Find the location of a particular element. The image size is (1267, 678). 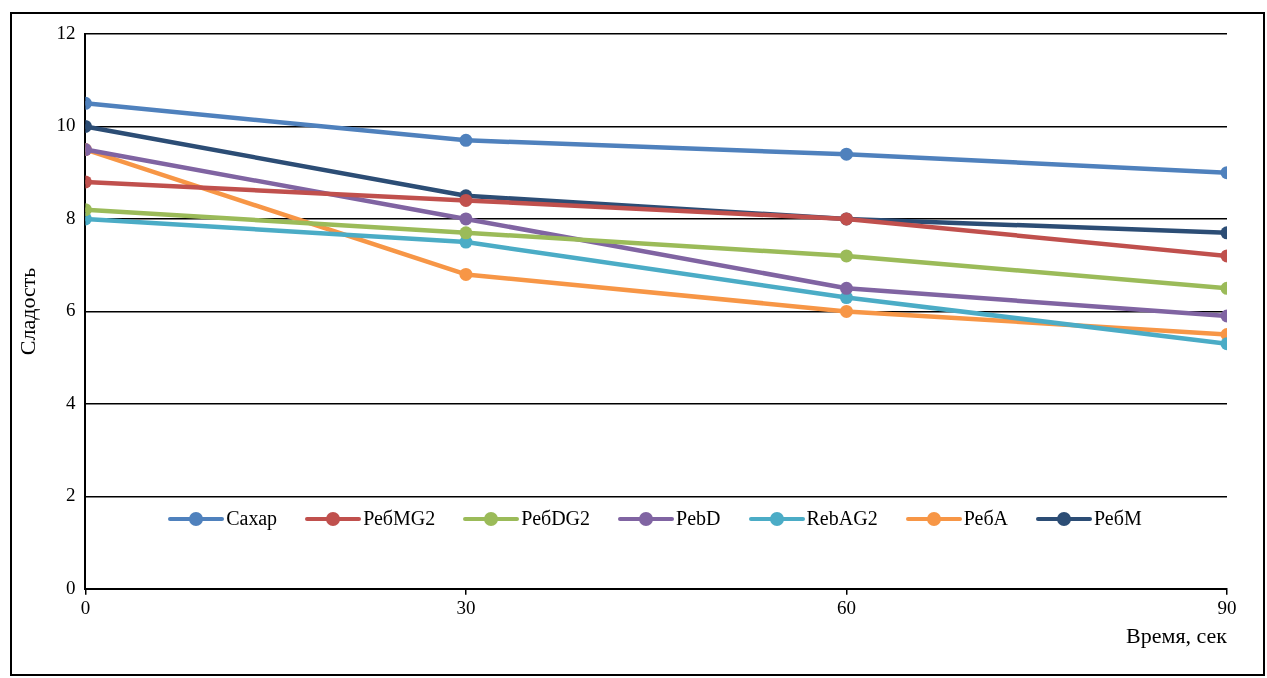

y-tick-label: 10 is located at coordinates (66, 125).